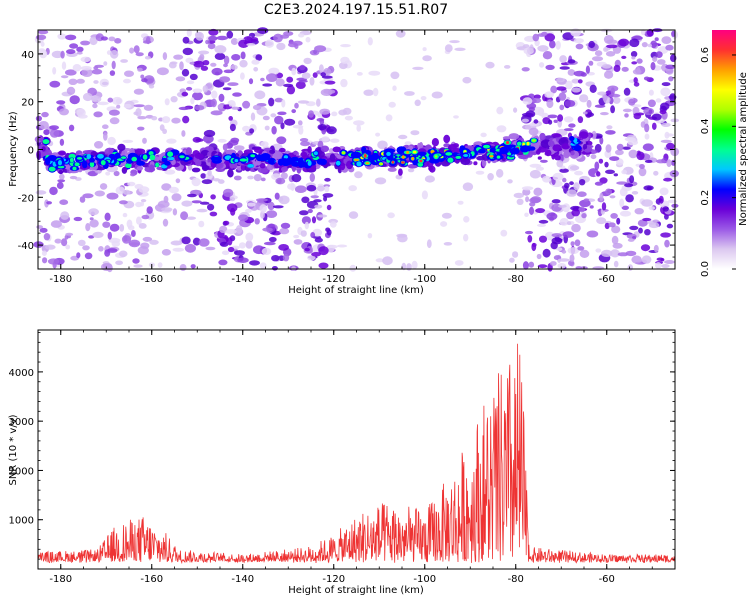  Describe the element at coordinates (242, 579) in the screenshot. I see `x-tick-label: -140` at that location.